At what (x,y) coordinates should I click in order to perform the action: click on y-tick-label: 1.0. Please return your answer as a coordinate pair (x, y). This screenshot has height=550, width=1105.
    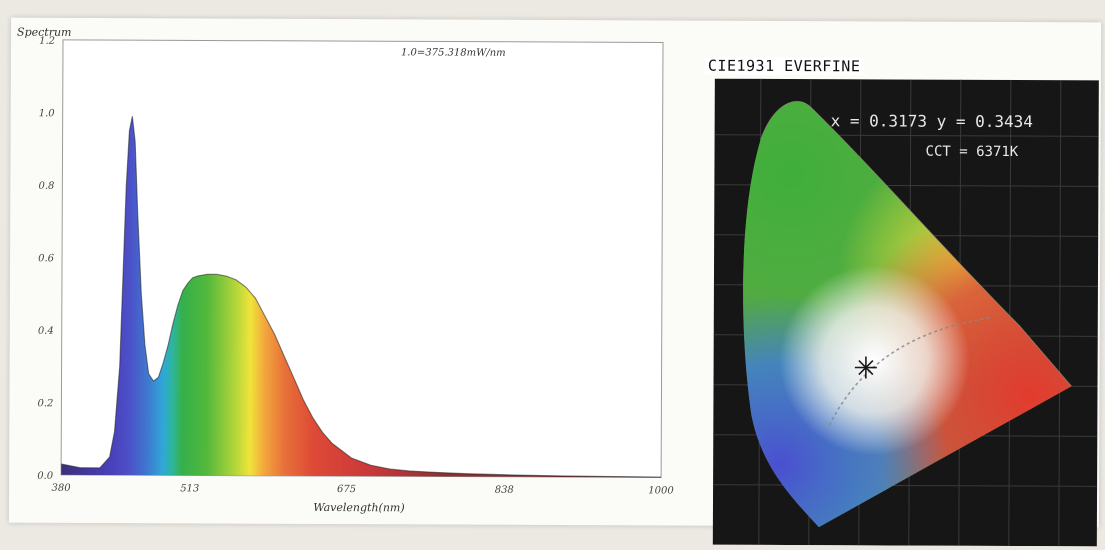
    Looking at the image, I should click on (47, 113).